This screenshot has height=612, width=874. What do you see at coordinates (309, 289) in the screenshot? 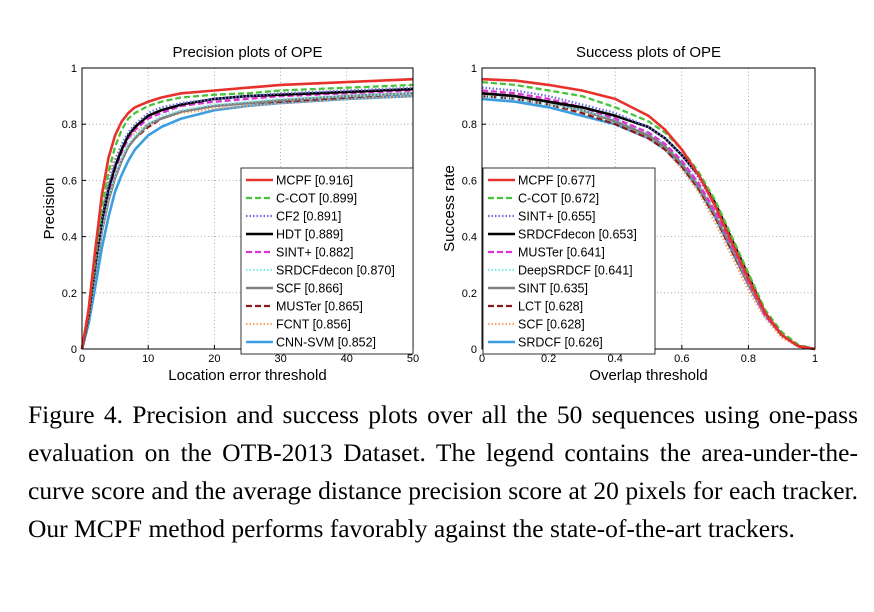
I see `legend-label: SCF [0.866]` at bounding box center [309, 289].